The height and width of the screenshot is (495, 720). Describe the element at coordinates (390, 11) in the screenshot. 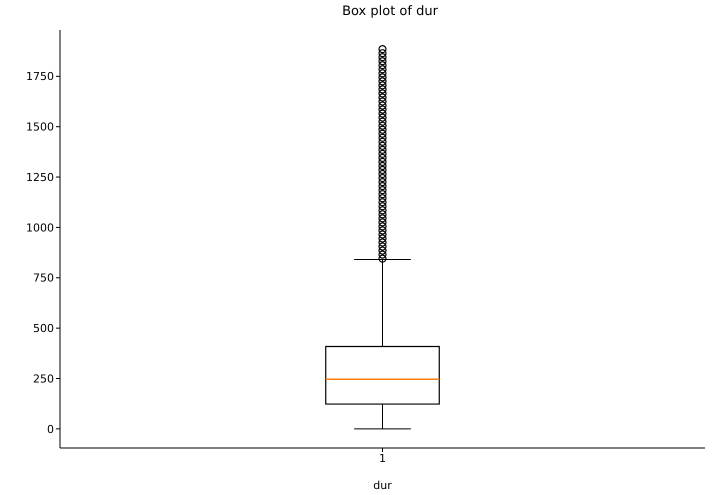

I see `chart-title: Box plot of dur` at that location.